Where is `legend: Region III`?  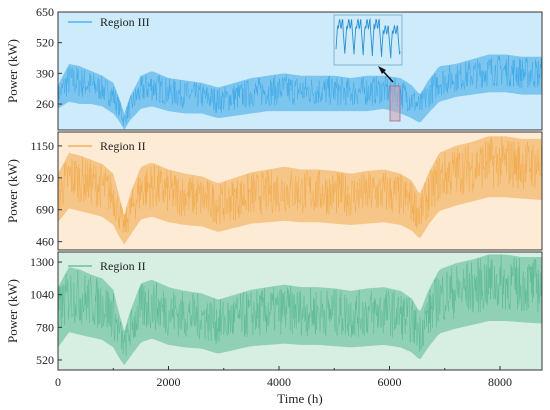
legend: Region III is located at coordinates (109, 22).